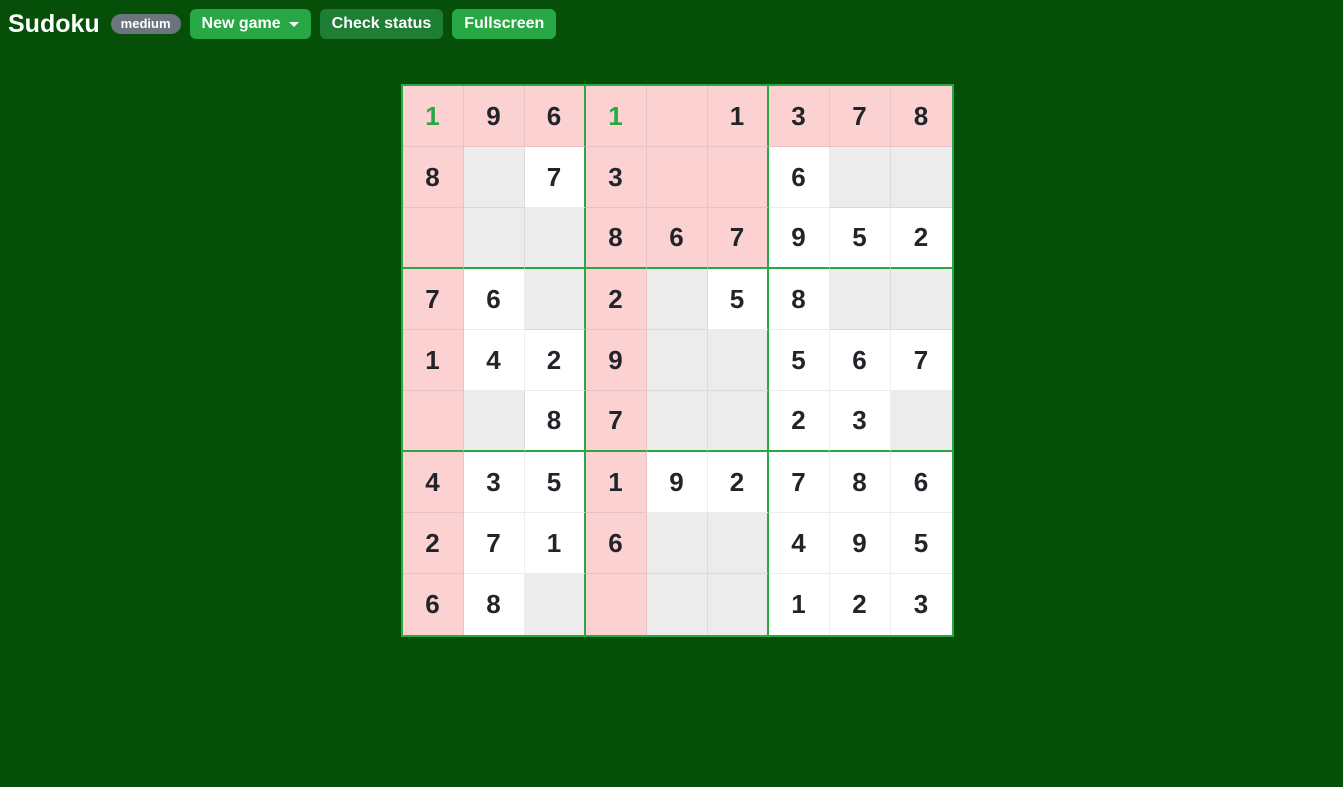 This screenshot has width=1343, height=787. What do you see at coordinates (555, 421) in the screenshot?
I see `cell-r6c3: 8` at bounding box center [555, 421].